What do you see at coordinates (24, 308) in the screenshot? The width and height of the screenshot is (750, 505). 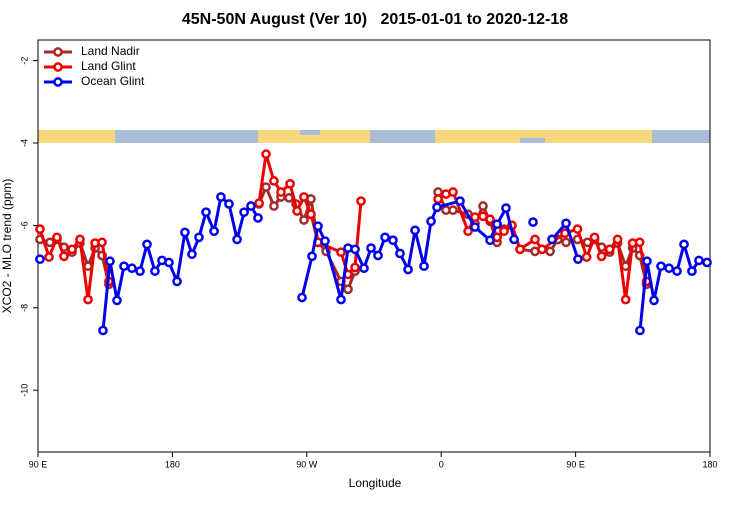 I see `y-tick-label: -8` at bounding box center [24, 308].